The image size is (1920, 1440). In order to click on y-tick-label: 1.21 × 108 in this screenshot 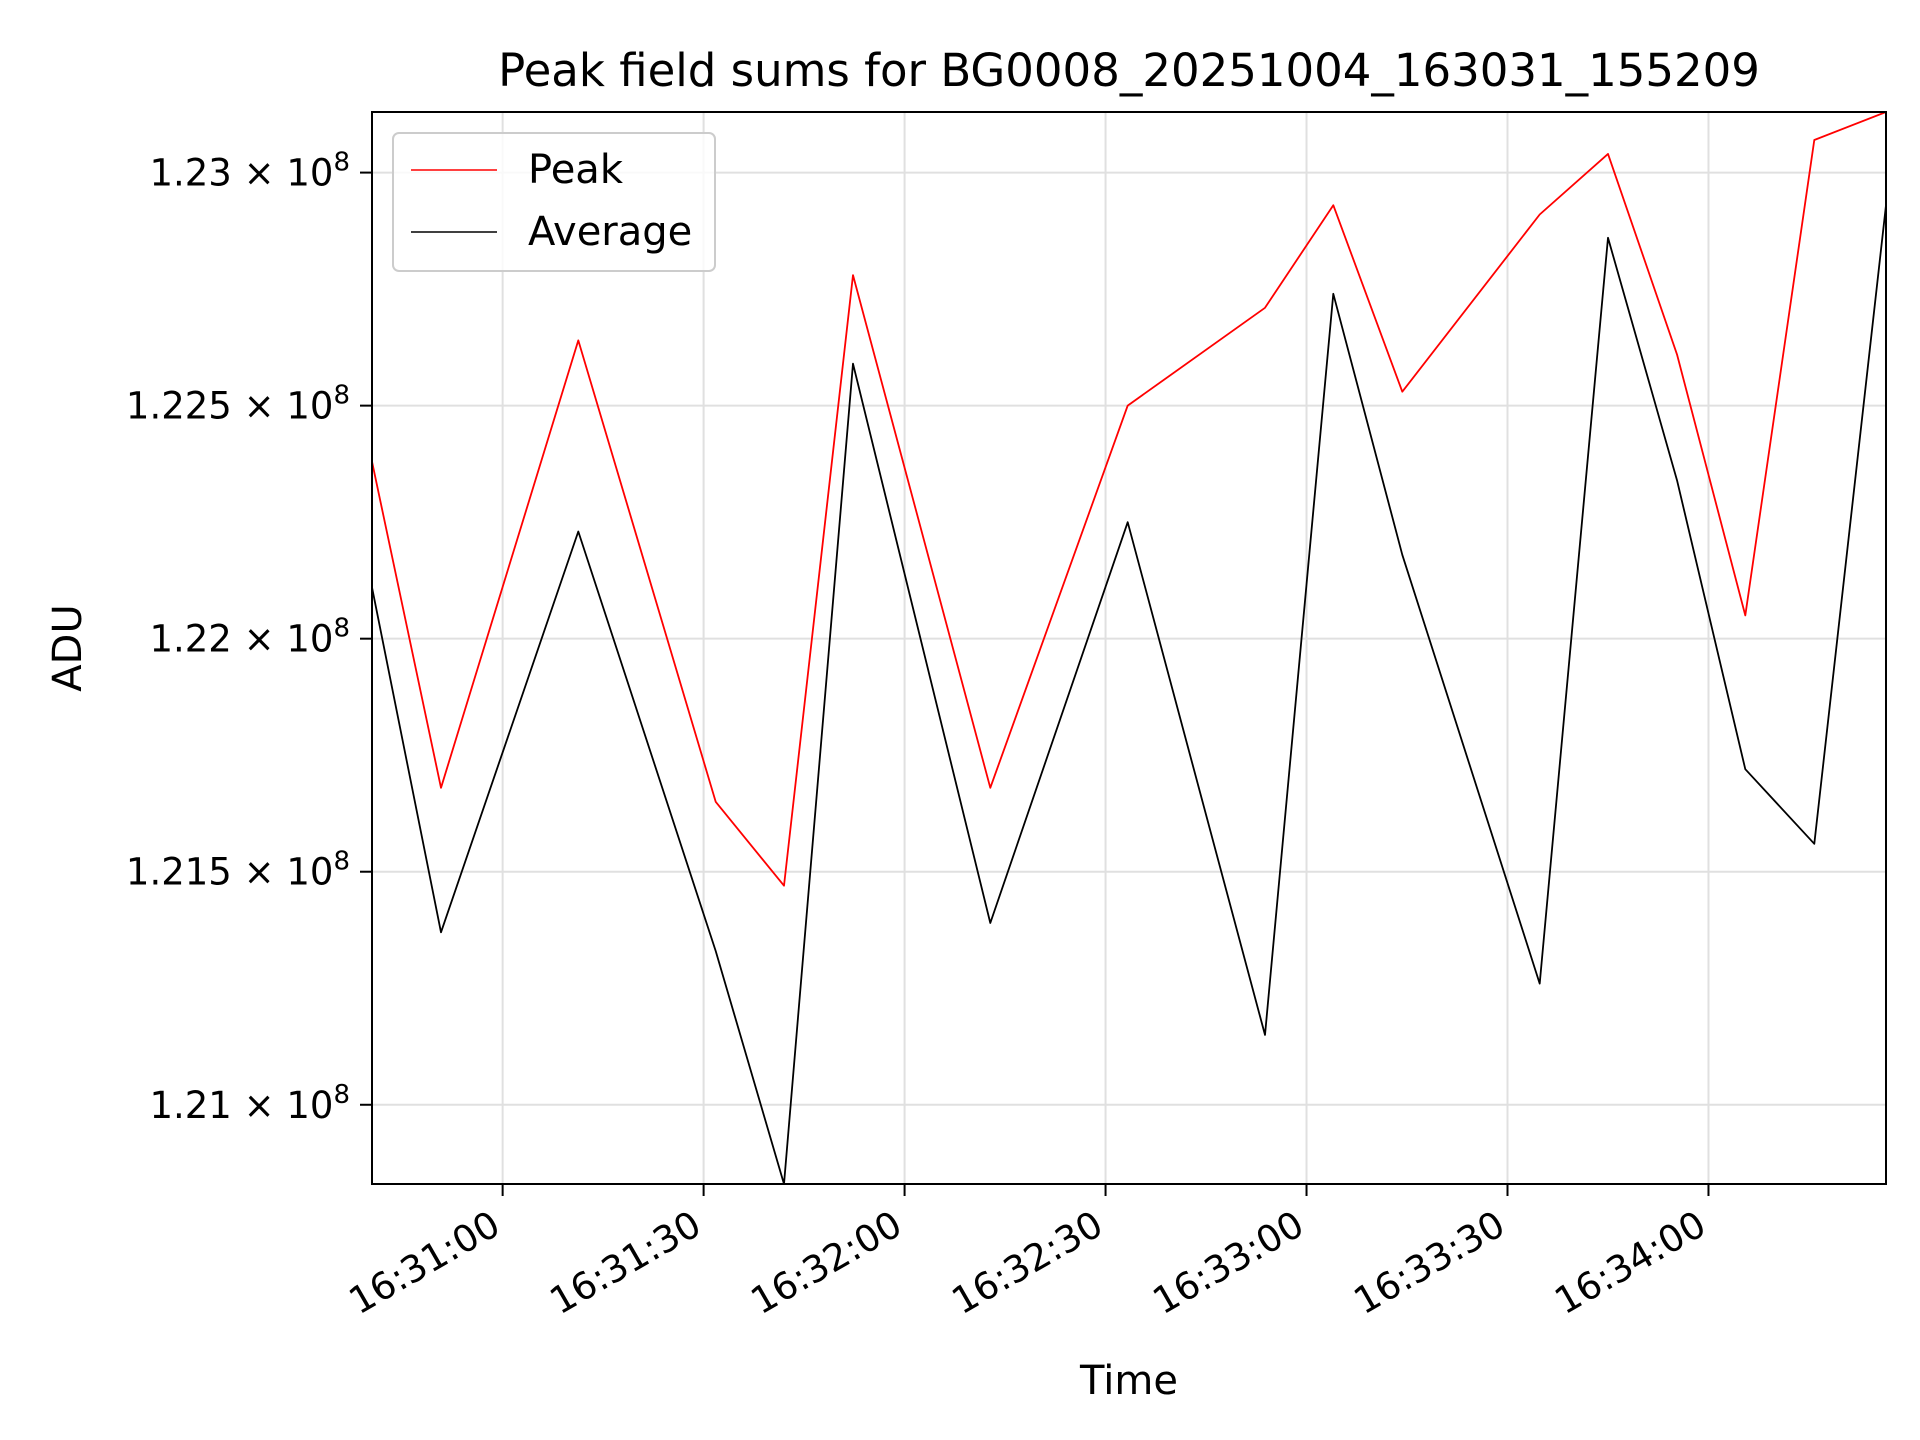, I will do `click(249, 1103)`.